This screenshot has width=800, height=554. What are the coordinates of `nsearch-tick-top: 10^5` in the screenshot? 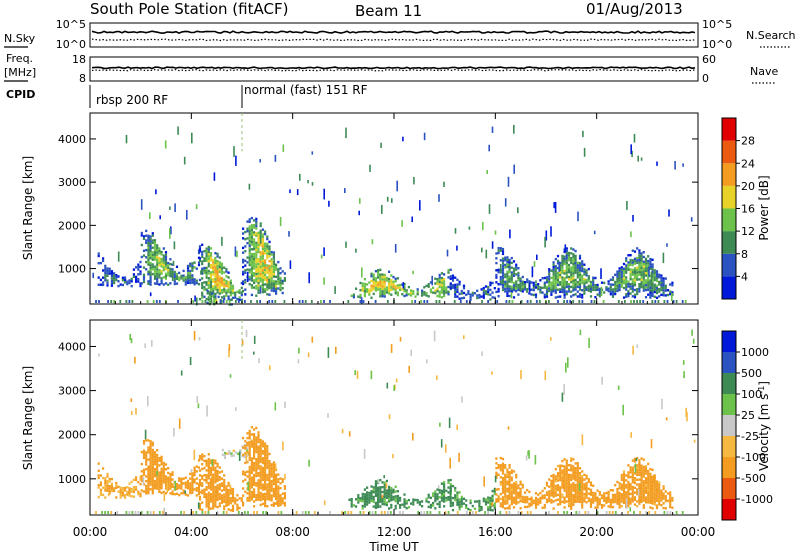 It's located at (717, 24).